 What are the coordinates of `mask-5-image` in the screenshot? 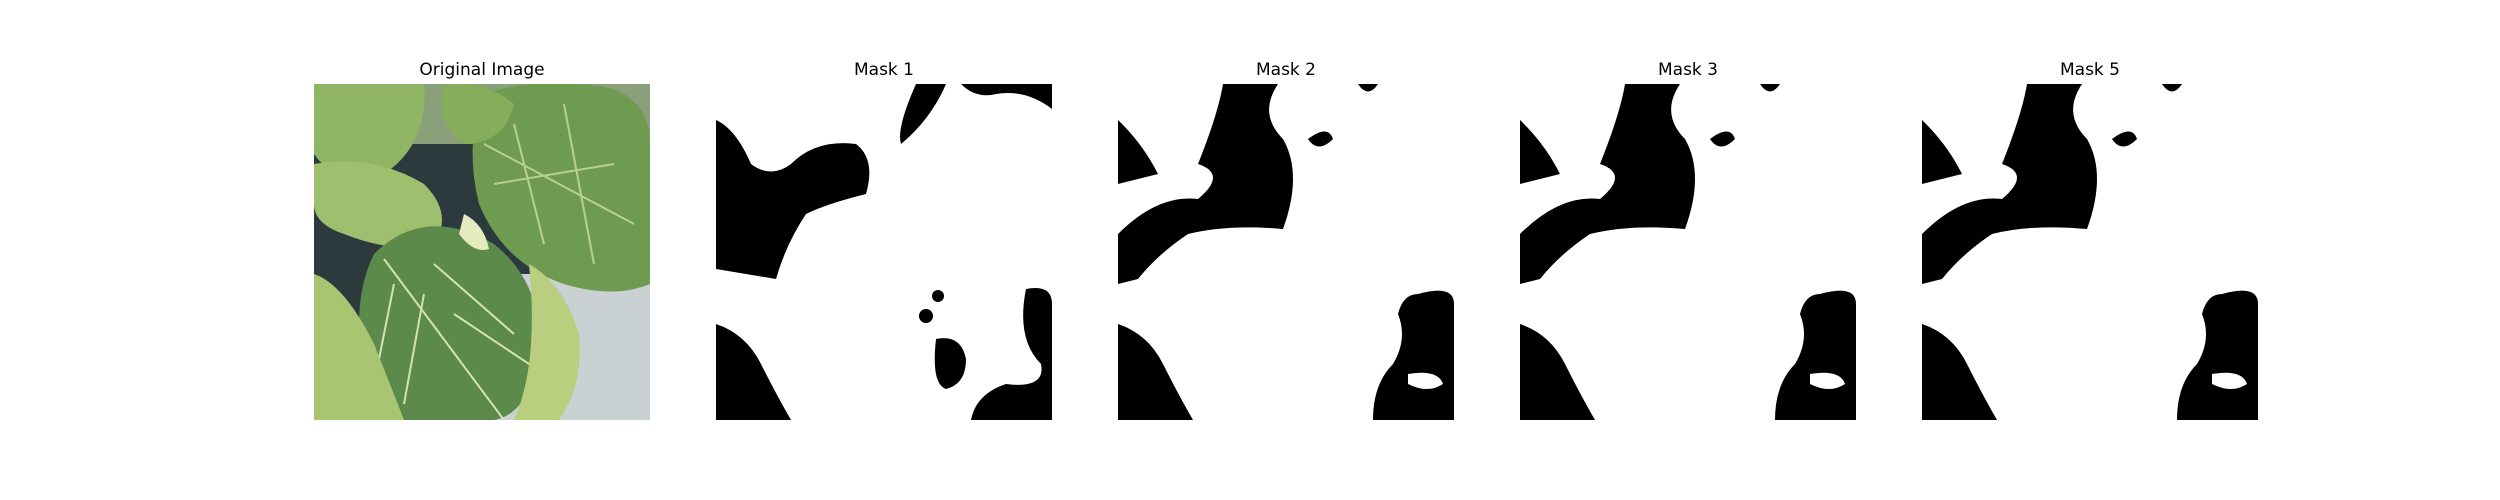 It's located at (2090, 252).